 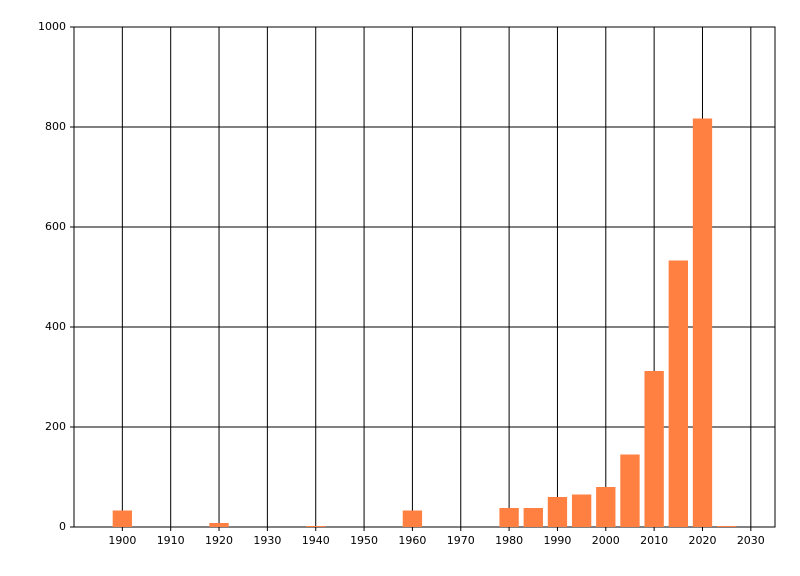 What do you see at coordinates (364, 540) in the screenshot?
I see `x-tick-label: 1950` at bounding box center [364, 540].